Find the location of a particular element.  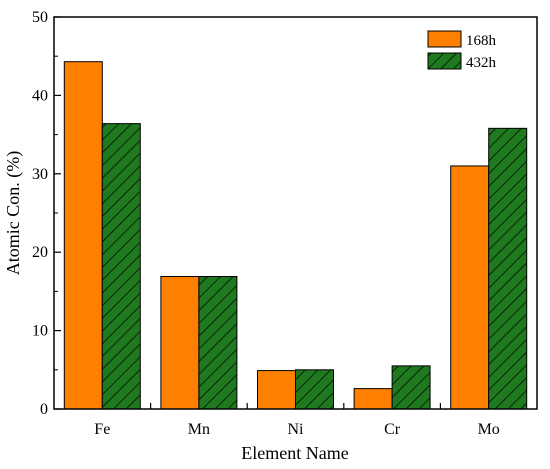

bar-cr-432h is located at coordinates (411, 387).